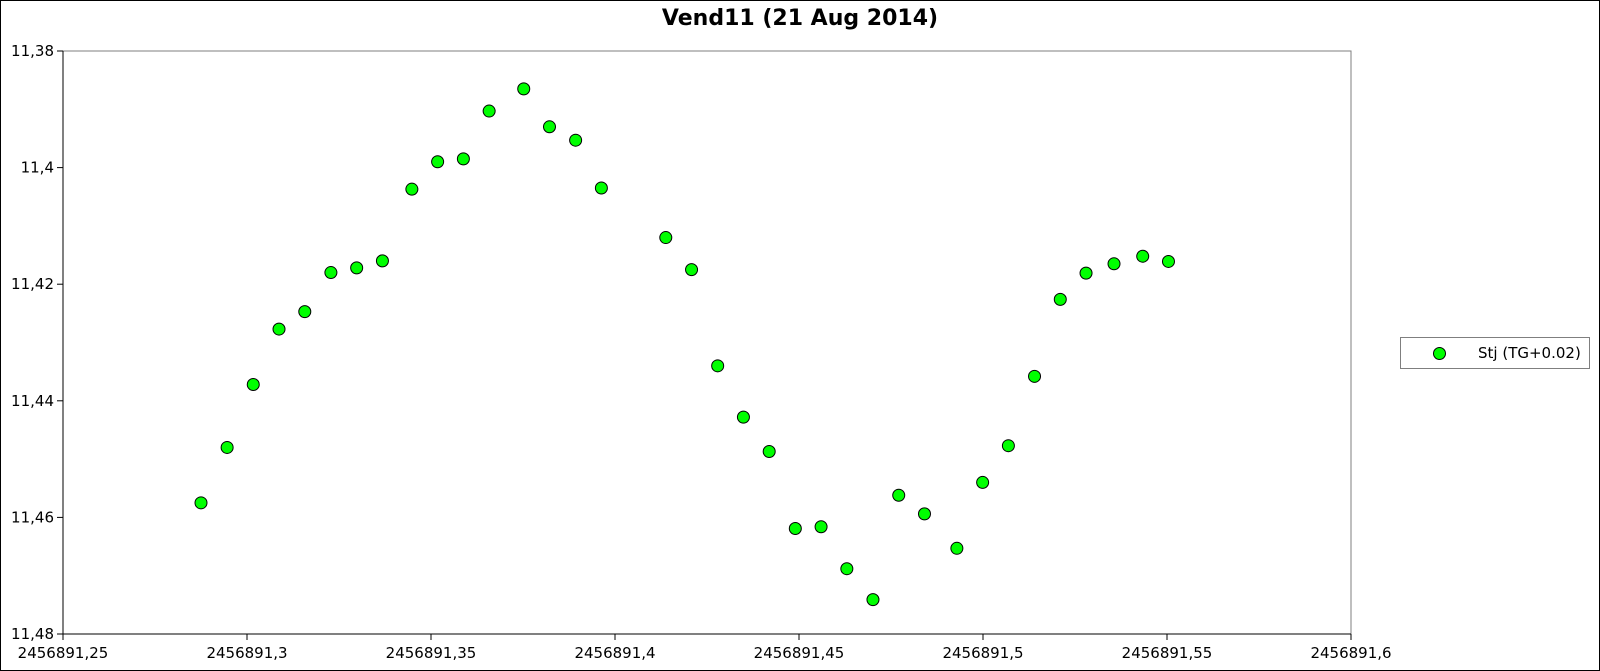  What do you see at coordinates (32, 517) in the screenshot?
I see `y-tick-label: 11,46` at bounding box center [32, 517].